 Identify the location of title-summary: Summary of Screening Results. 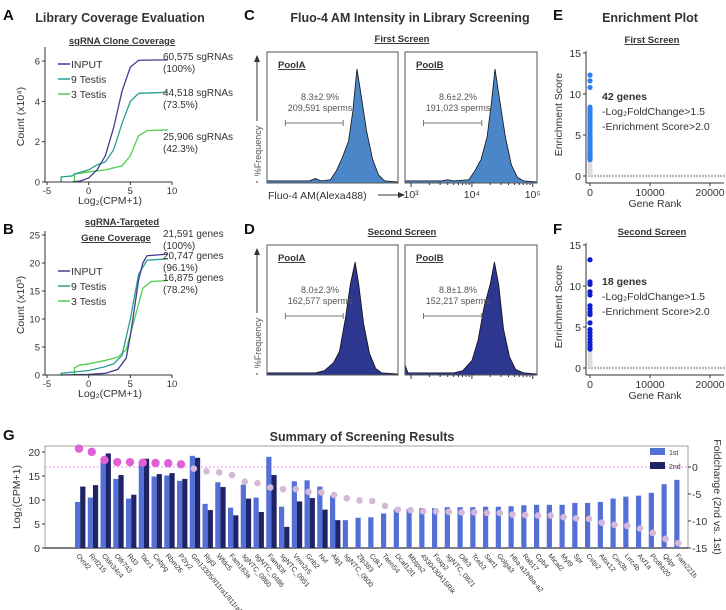
(362, 437).